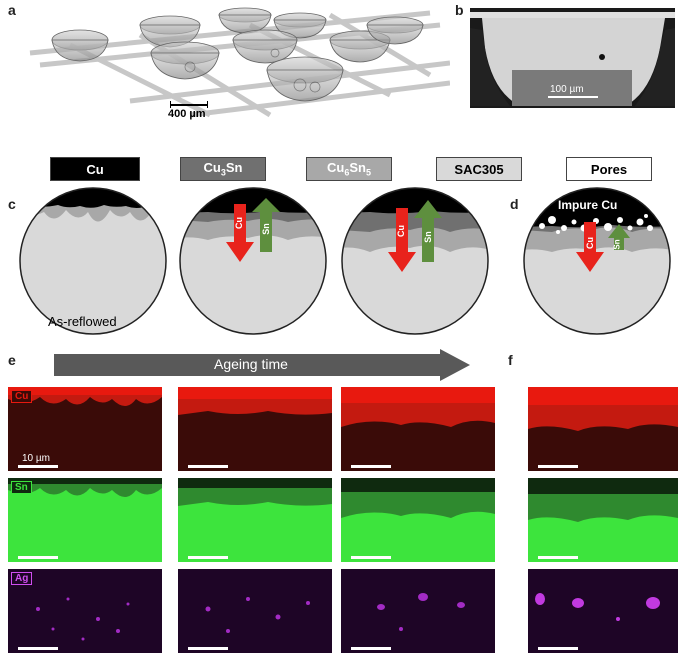 The width and height of the screenshot is (685, 656). I want to click on panel-letter-b: b, so click(459, 10).